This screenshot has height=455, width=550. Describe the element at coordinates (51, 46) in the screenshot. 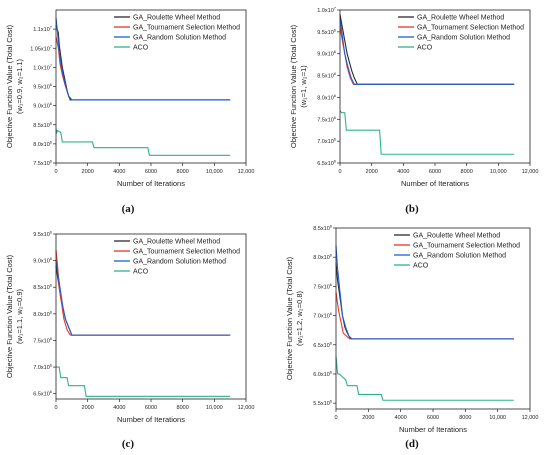

I see `y-tick-exponent: 7` at that location.